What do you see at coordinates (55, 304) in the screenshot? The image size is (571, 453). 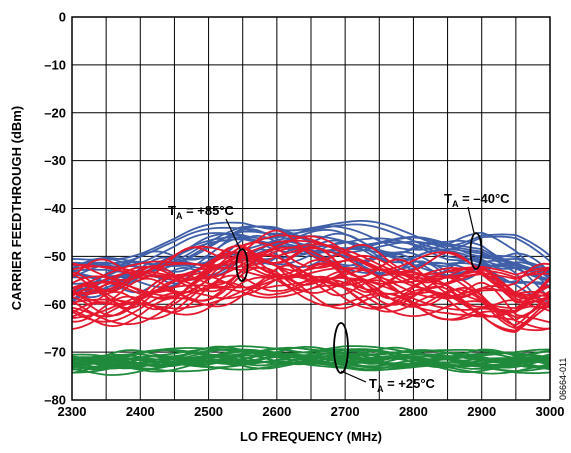 I see `y-tick-label: –60` at bounding box center [55, 304].